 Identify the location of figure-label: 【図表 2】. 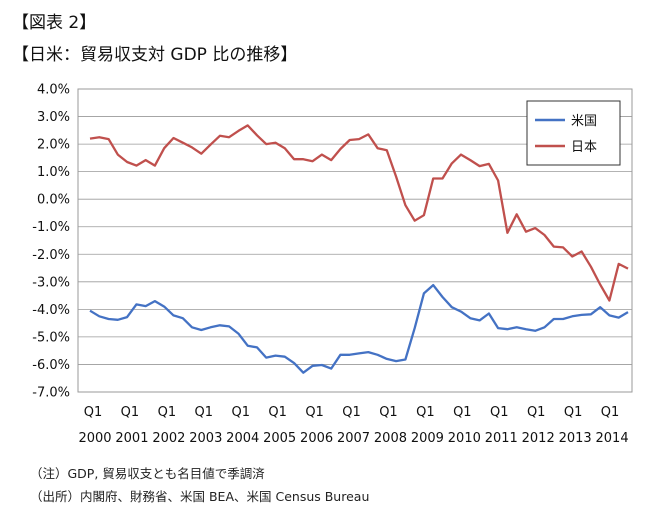
(54, 23).